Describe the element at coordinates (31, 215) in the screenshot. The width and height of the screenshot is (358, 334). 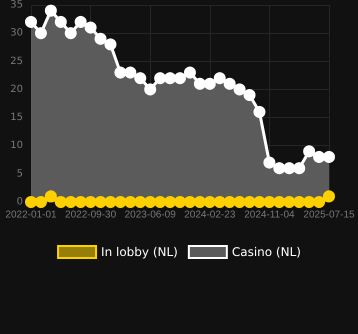
I see `x-tick-label: 2022-01-01` at that location.